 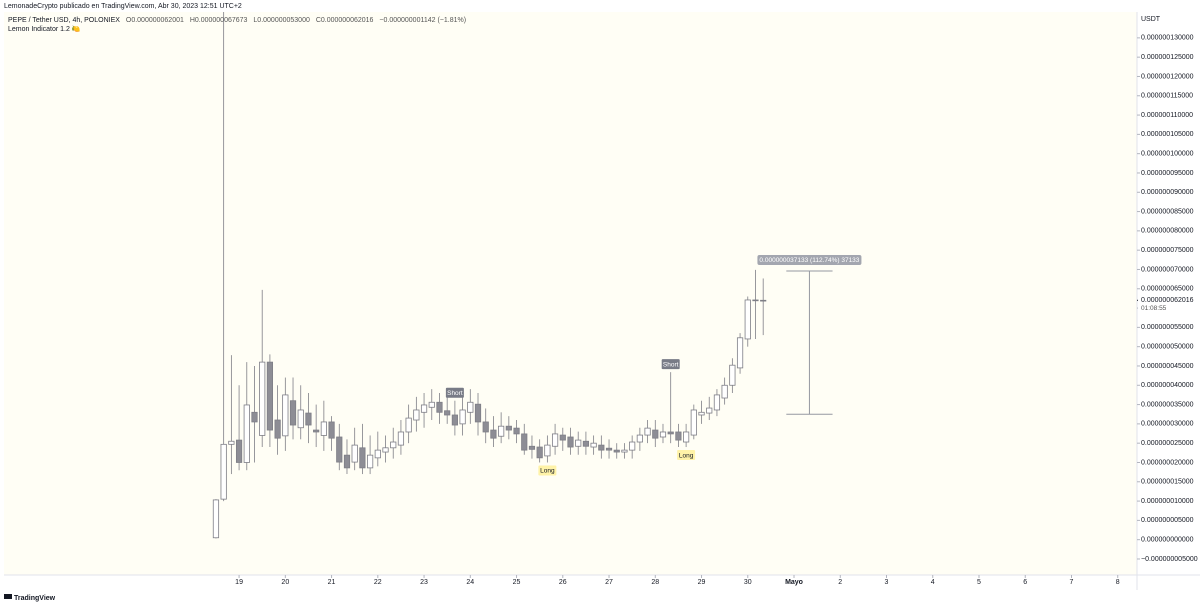 What do you see at coordinates (1167, 300) in the screenshot?
I see `last-price-label: 0.000000062016` at bounding box center [1167, 300].